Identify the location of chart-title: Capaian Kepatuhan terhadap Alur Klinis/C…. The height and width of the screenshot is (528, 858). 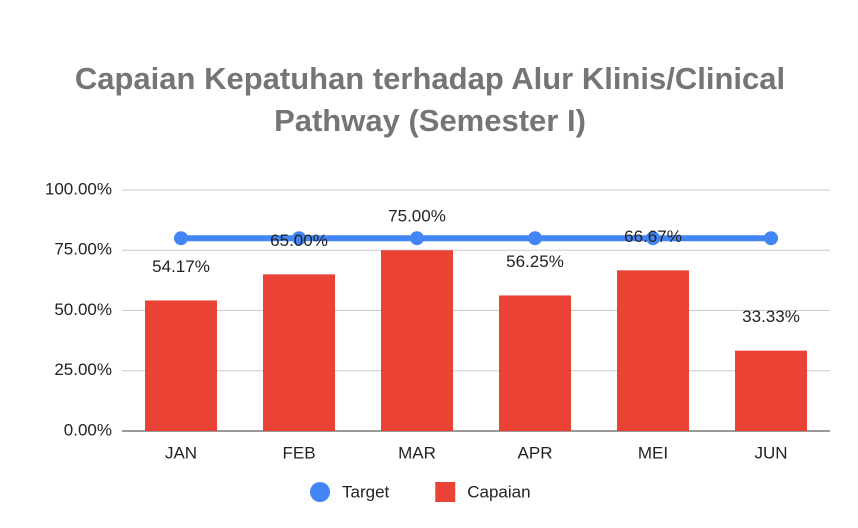
(430, 99).